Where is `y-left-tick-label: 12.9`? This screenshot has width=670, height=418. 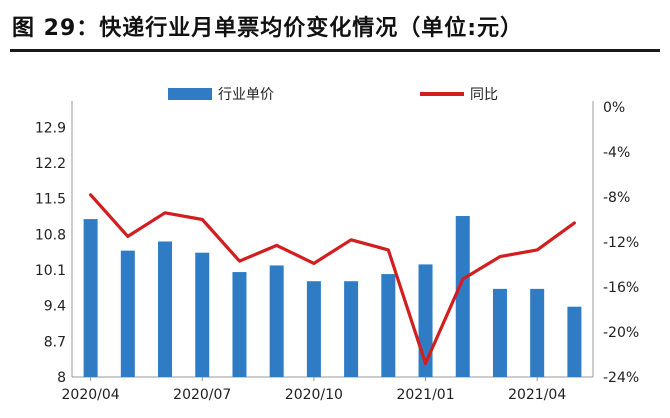
y-left-tick-label: 12.9 is located at coordinates (50, 128).